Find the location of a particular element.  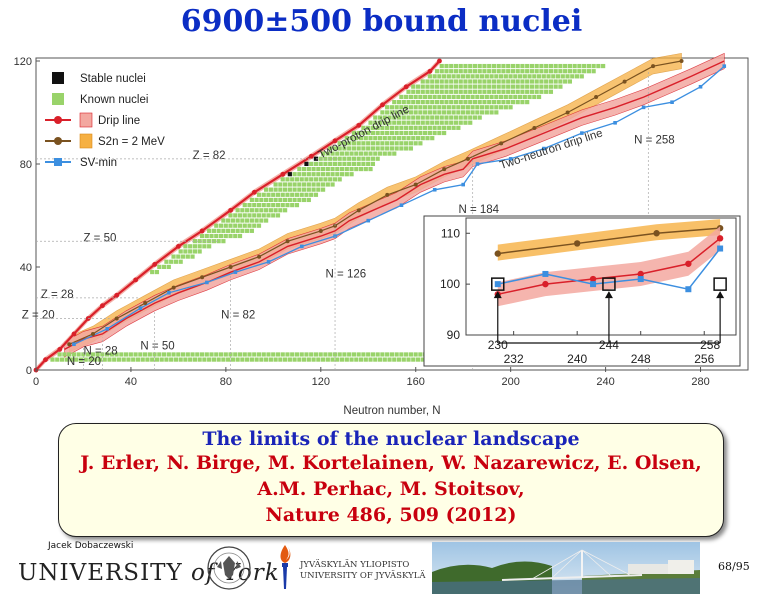

inset-svmin-point is located at coordinates (593, 284).